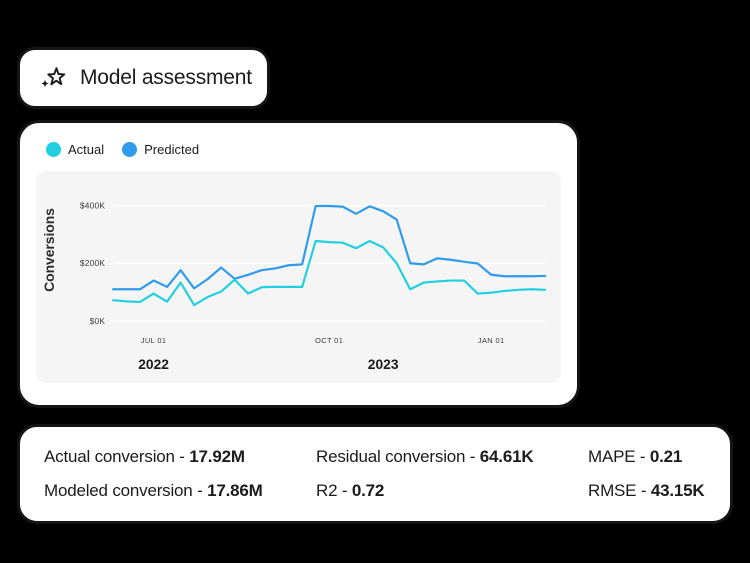 The image size is (750, 563). I want to click on metric-r2: R2 - 0.72, so click(452, 491).